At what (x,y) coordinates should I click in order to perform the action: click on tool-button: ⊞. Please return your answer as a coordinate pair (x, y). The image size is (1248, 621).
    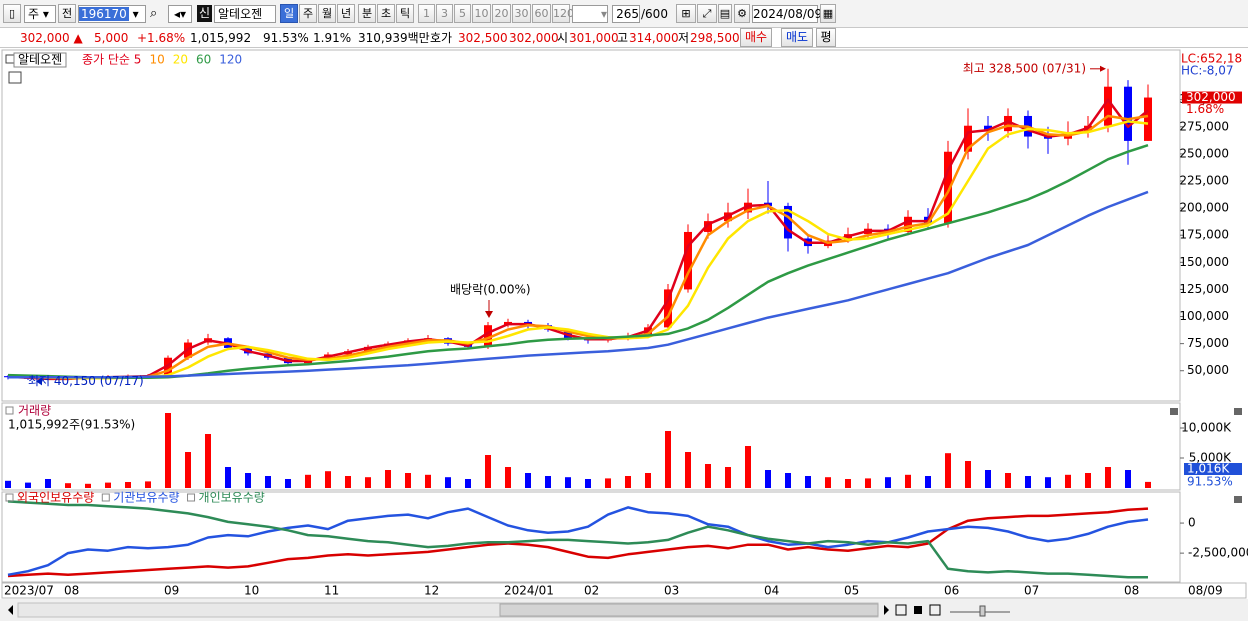
    Looking at the image, I should click on (686, 13).